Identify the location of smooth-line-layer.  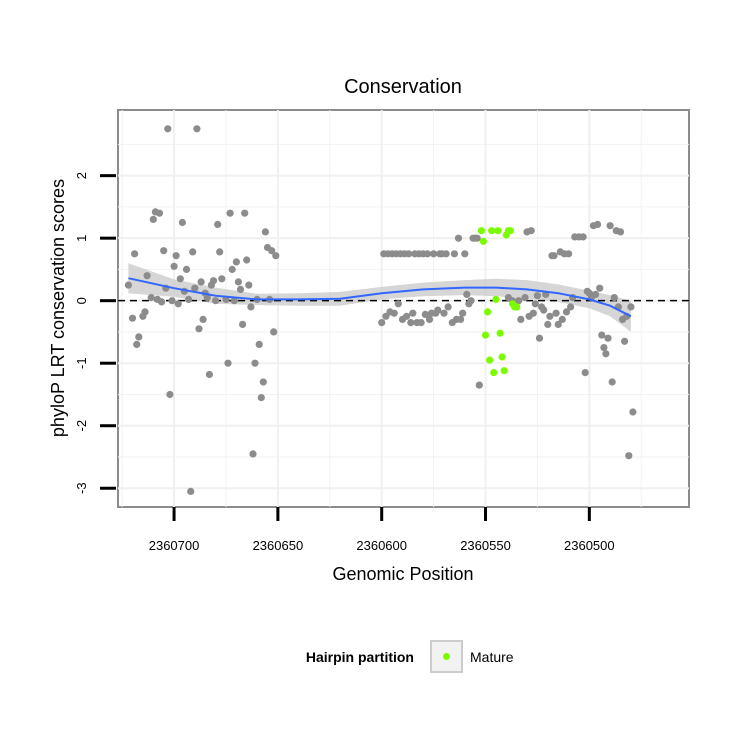
(380, 297).